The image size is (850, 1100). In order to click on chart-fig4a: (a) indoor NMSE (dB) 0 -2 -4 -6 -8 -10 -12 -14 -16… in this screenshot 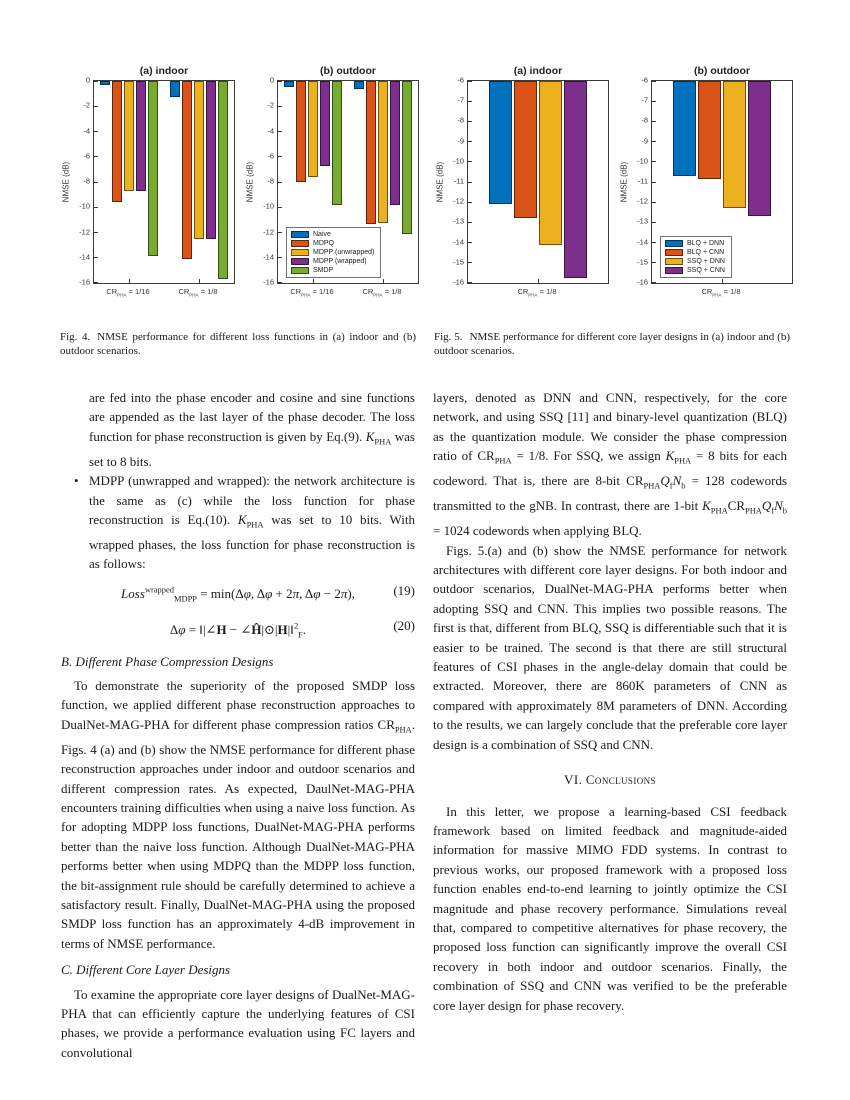, I will do `click(148, 181)`.